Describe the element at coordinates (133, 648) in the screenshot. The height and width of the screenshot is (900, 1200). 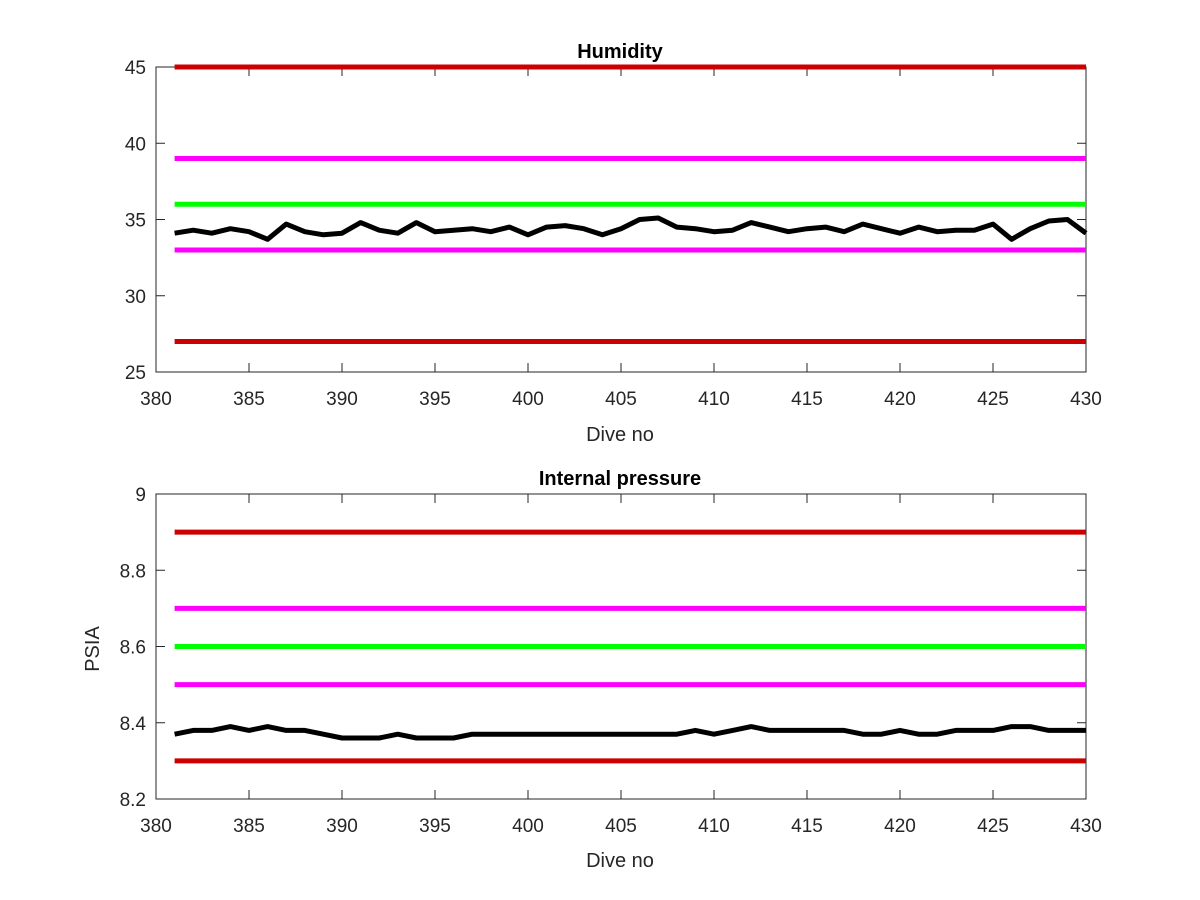
I see `y-tick-label: 8.6` at that location.